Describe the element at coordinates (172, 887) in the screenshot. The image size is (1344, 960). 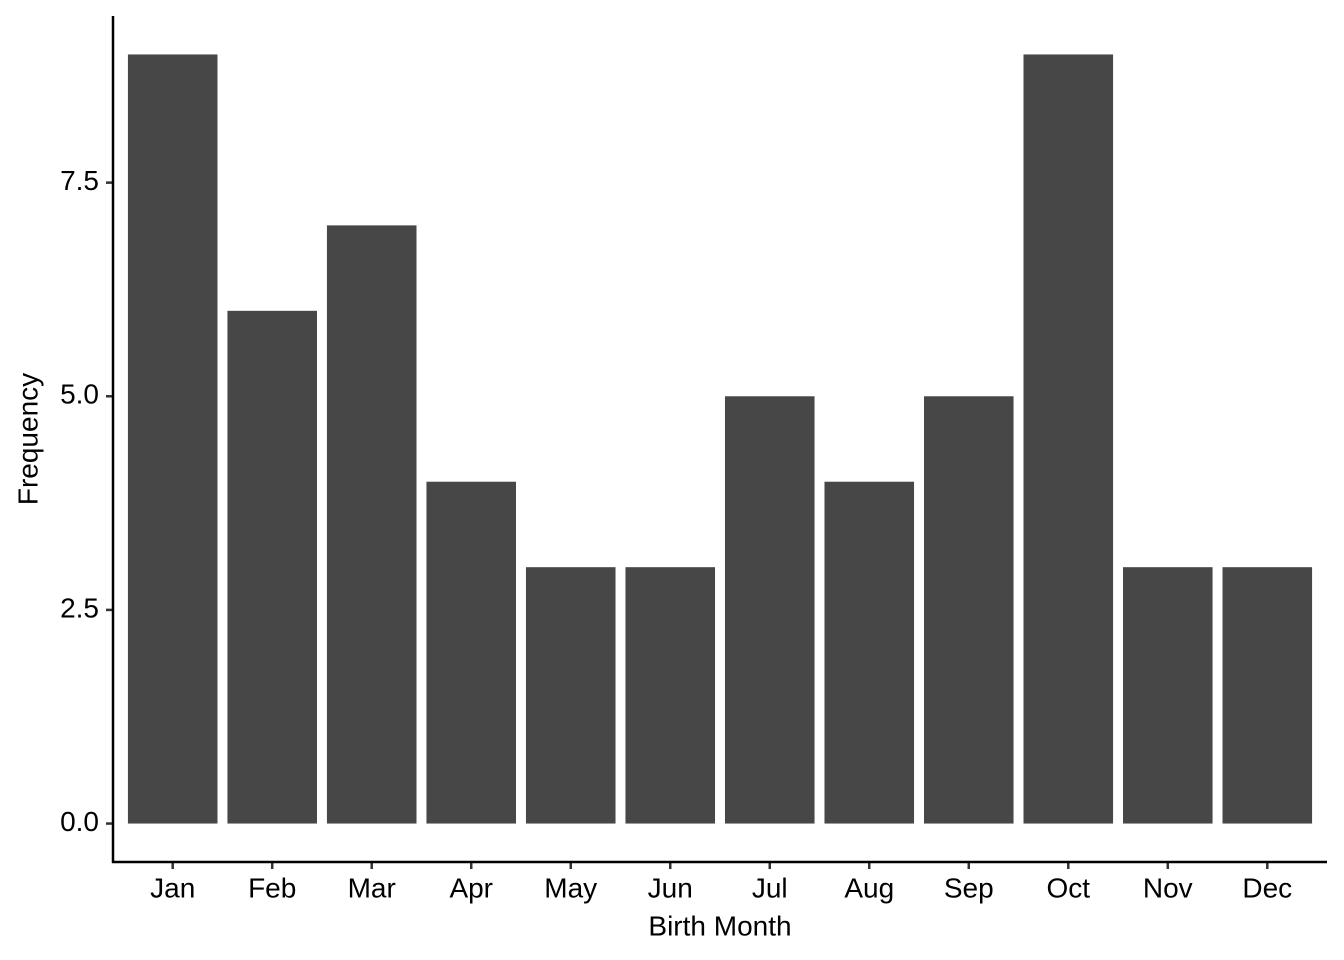
I see `x-tick-label: Jan` at that location.